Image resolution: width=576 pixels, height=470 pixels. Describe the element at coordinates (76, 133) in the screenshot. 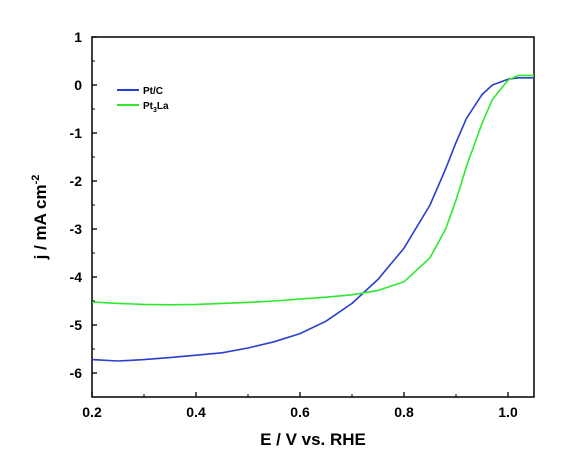

I see `y-tick-label: -1` at that location.